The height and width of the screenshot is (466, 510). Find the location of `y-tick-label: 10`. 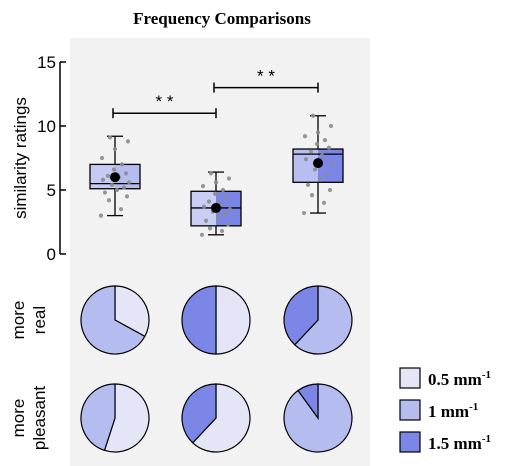

y-tick-label: 10 is located at coordinates (46, 126).